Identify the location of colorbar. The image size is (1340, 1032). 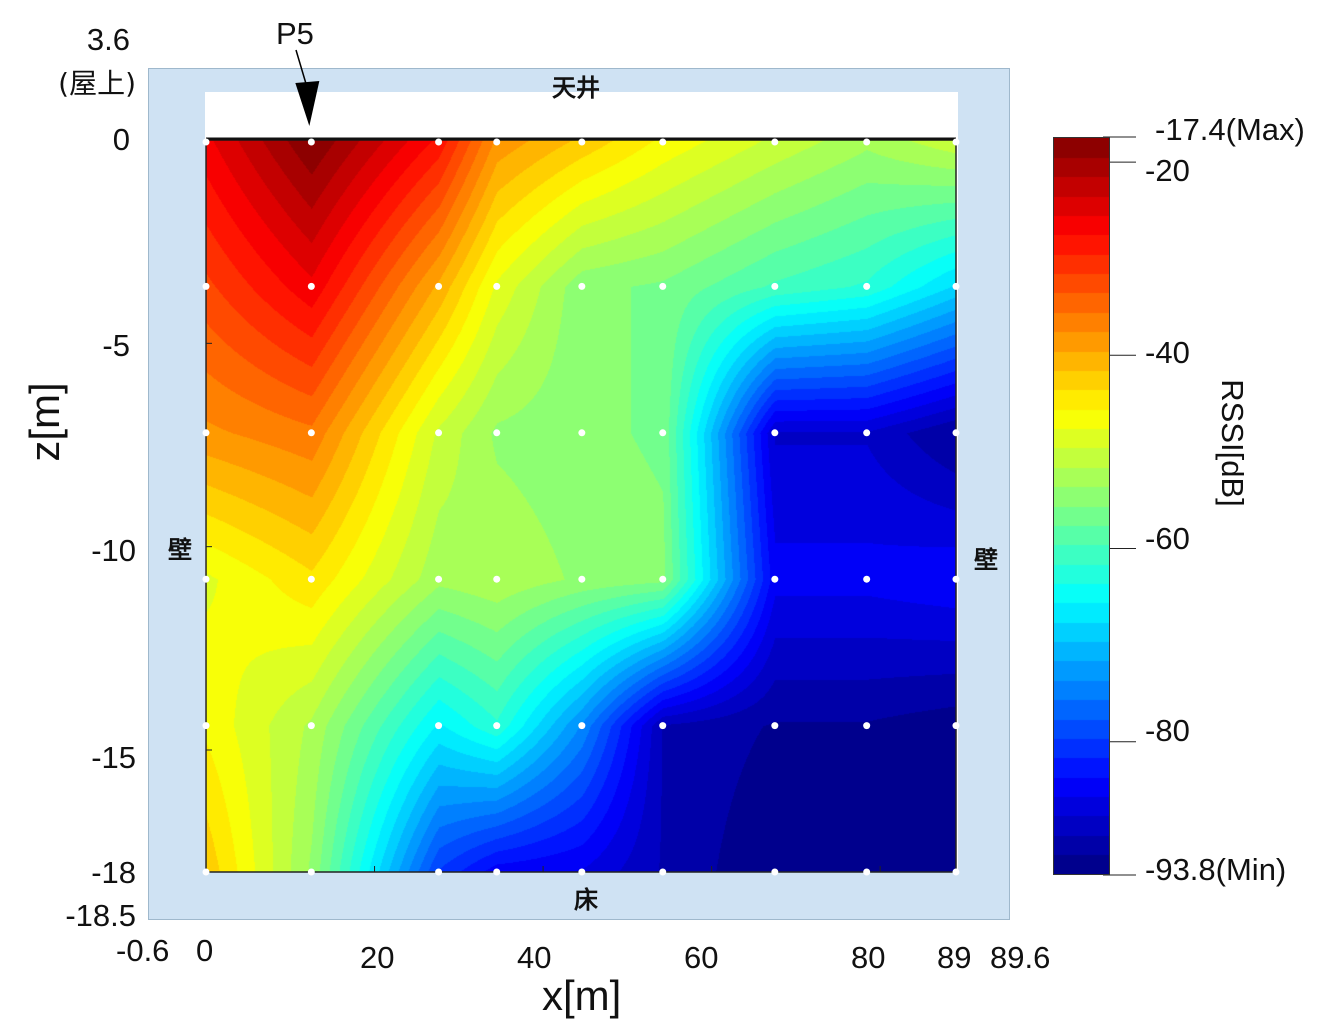
(1081, 506).